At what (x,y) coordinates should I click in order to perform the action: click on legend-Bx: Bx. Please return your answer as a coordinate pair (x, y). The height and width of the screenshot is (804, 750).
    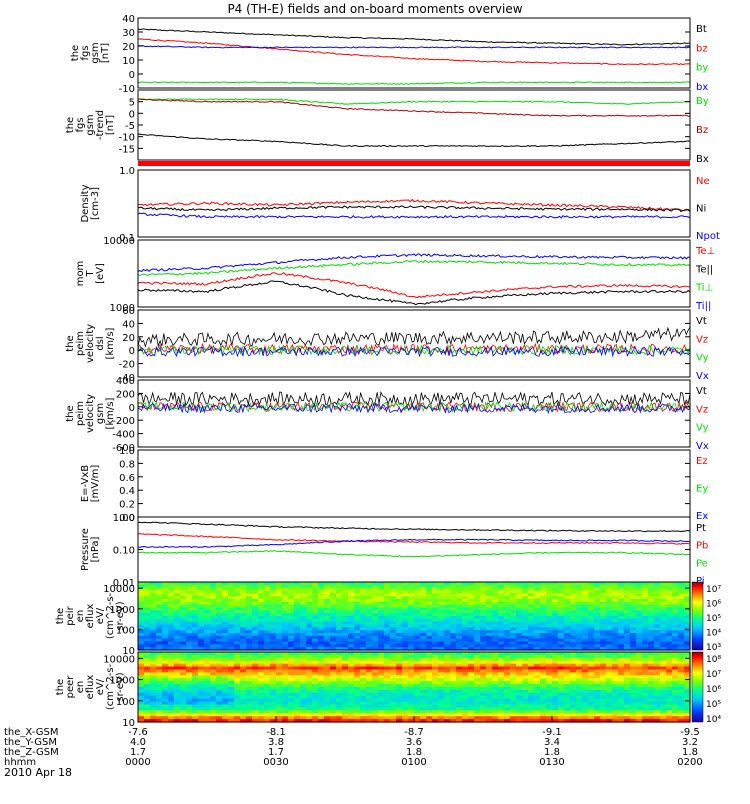
    Looking at the image, I should click on (702, 159).